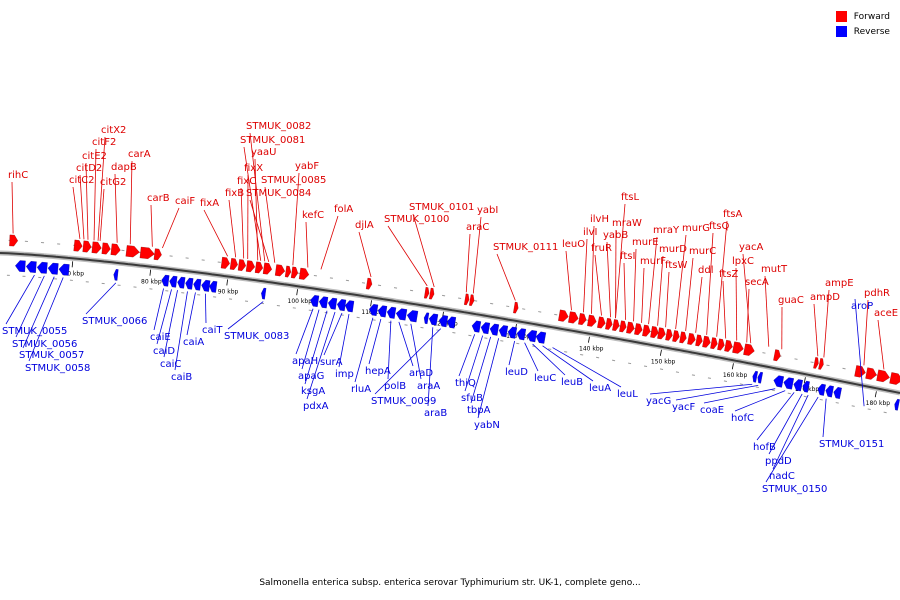  I want to click on forward-gene-label-ampd: ampD, so click(825, 297).